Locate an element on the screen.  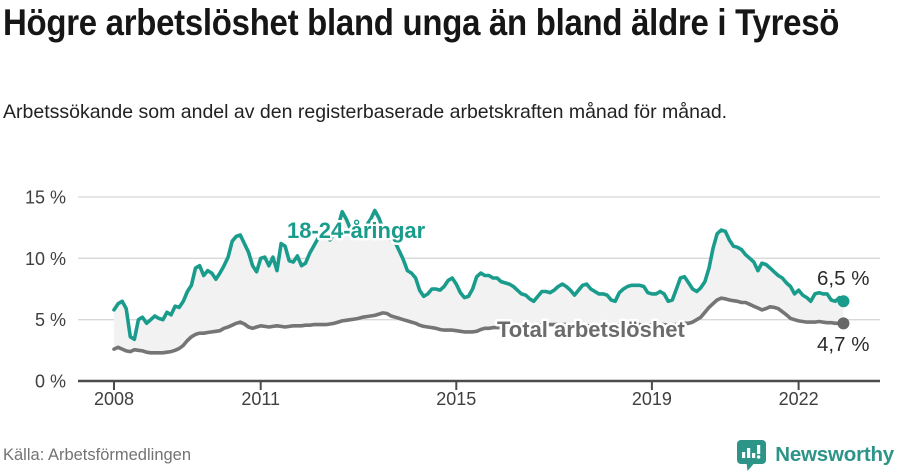
x-tick-label: 2015 is located at coordinates (456, 399).